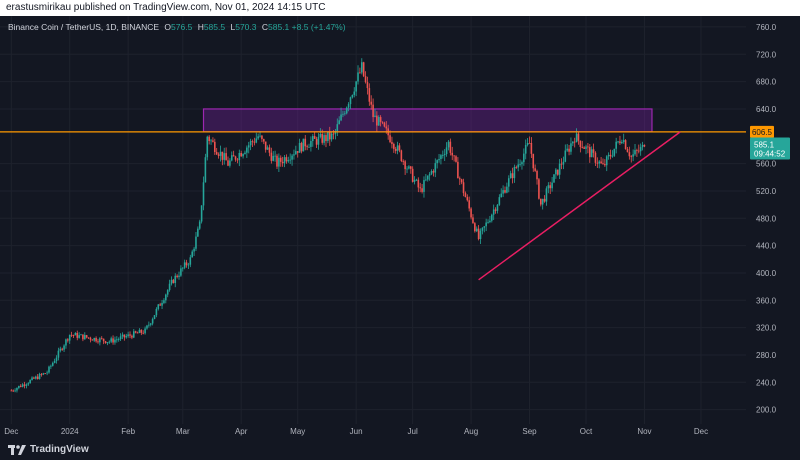 Image resolution: width=800 pixels, height=460 pixels. What do you see at coordinates (200, 27) in the screenshot?
I see `high-label: H` at bounding box center [200, 27].